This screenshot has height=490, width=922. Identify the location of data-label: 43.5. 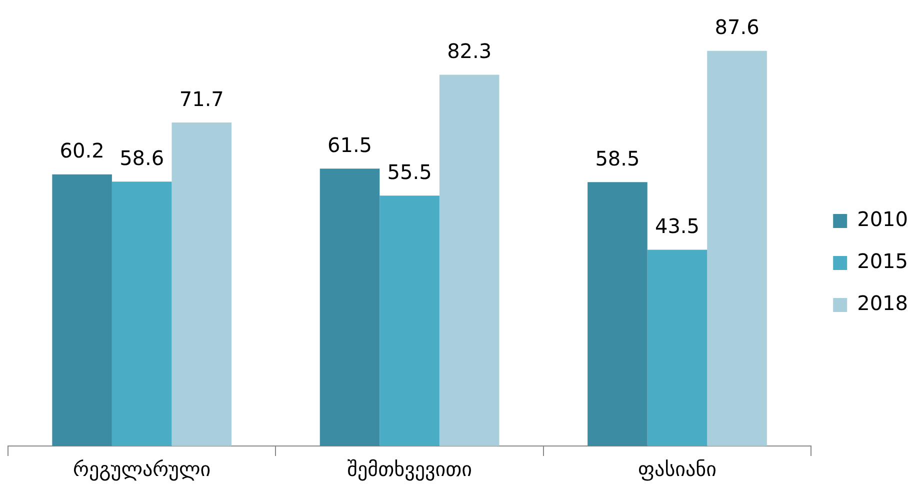
(677, 226).